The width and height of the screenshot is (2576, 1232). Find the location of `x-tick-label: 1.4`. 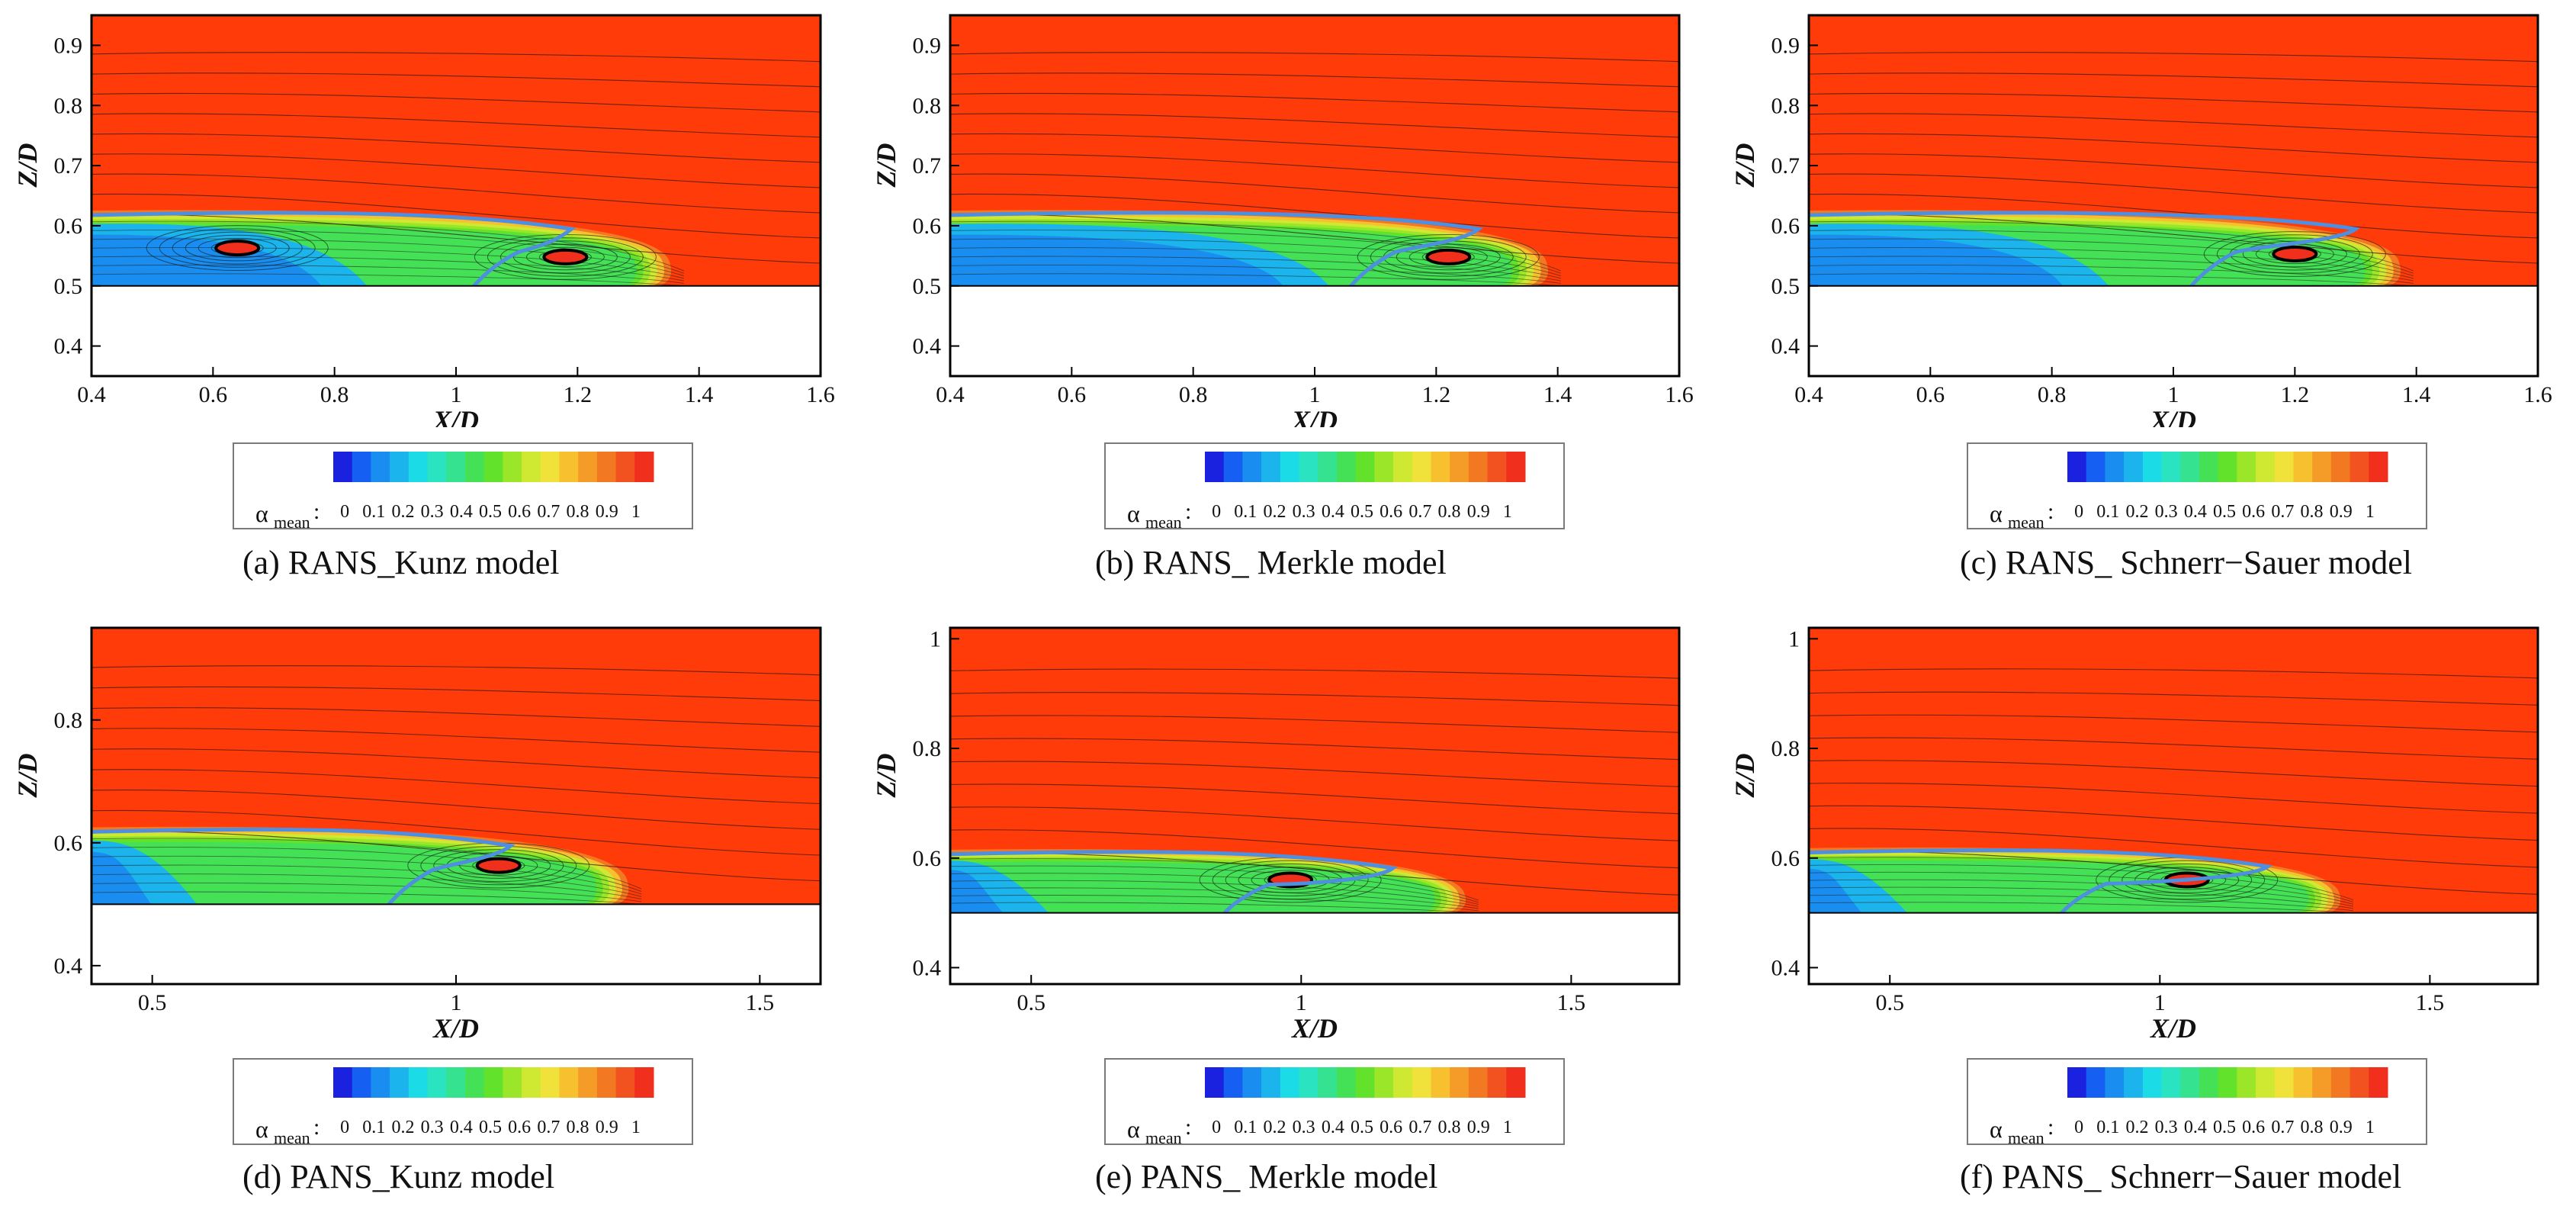

x-tick-label: 1.4 is located at coordinates (2416, 394).